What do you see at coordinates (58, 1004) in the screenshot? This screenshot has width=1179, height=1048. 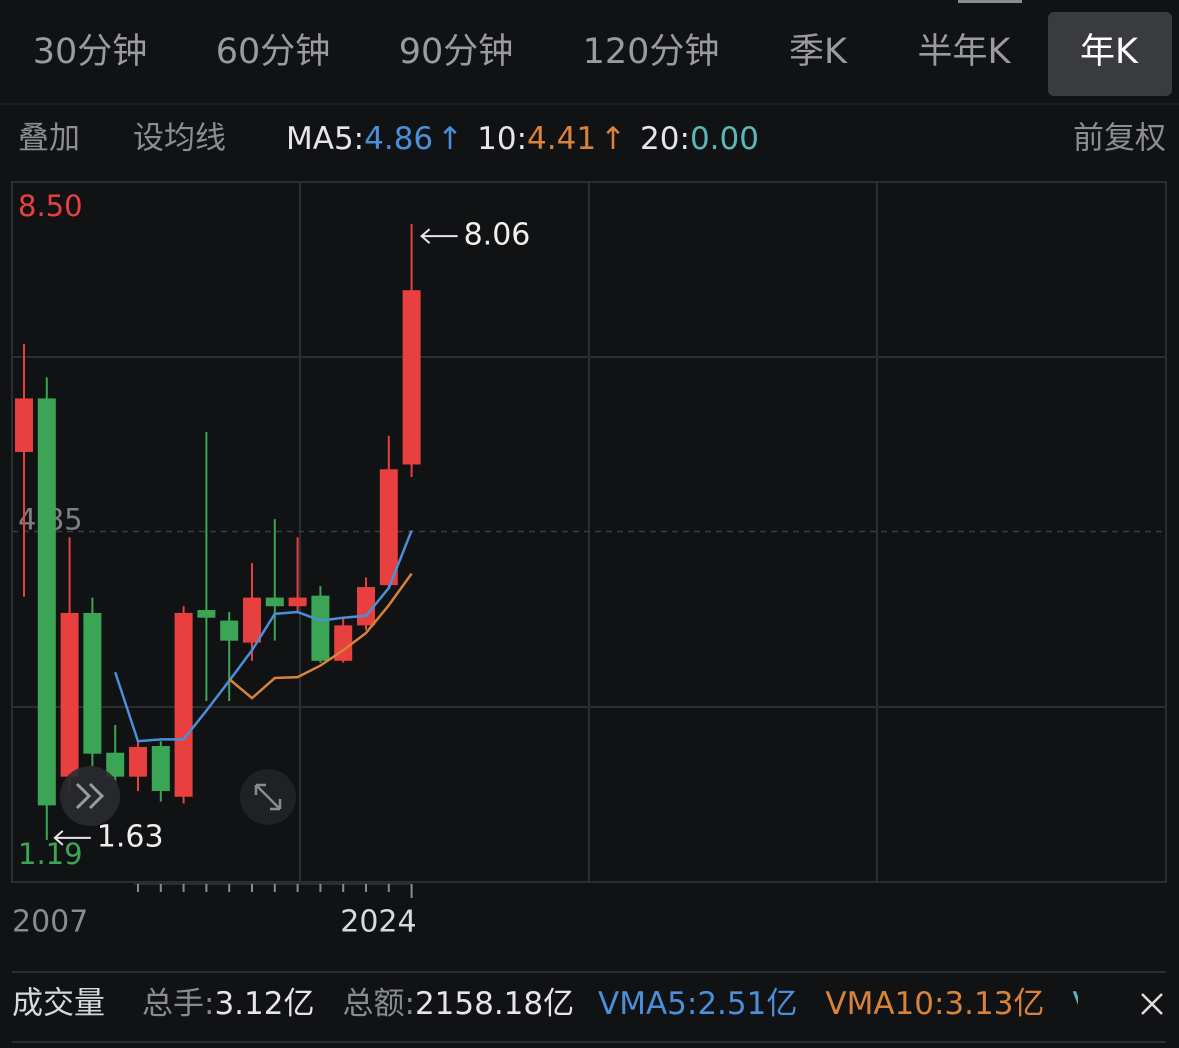 I see `volume-title: 成交量` at bounding box center [58, 1004].